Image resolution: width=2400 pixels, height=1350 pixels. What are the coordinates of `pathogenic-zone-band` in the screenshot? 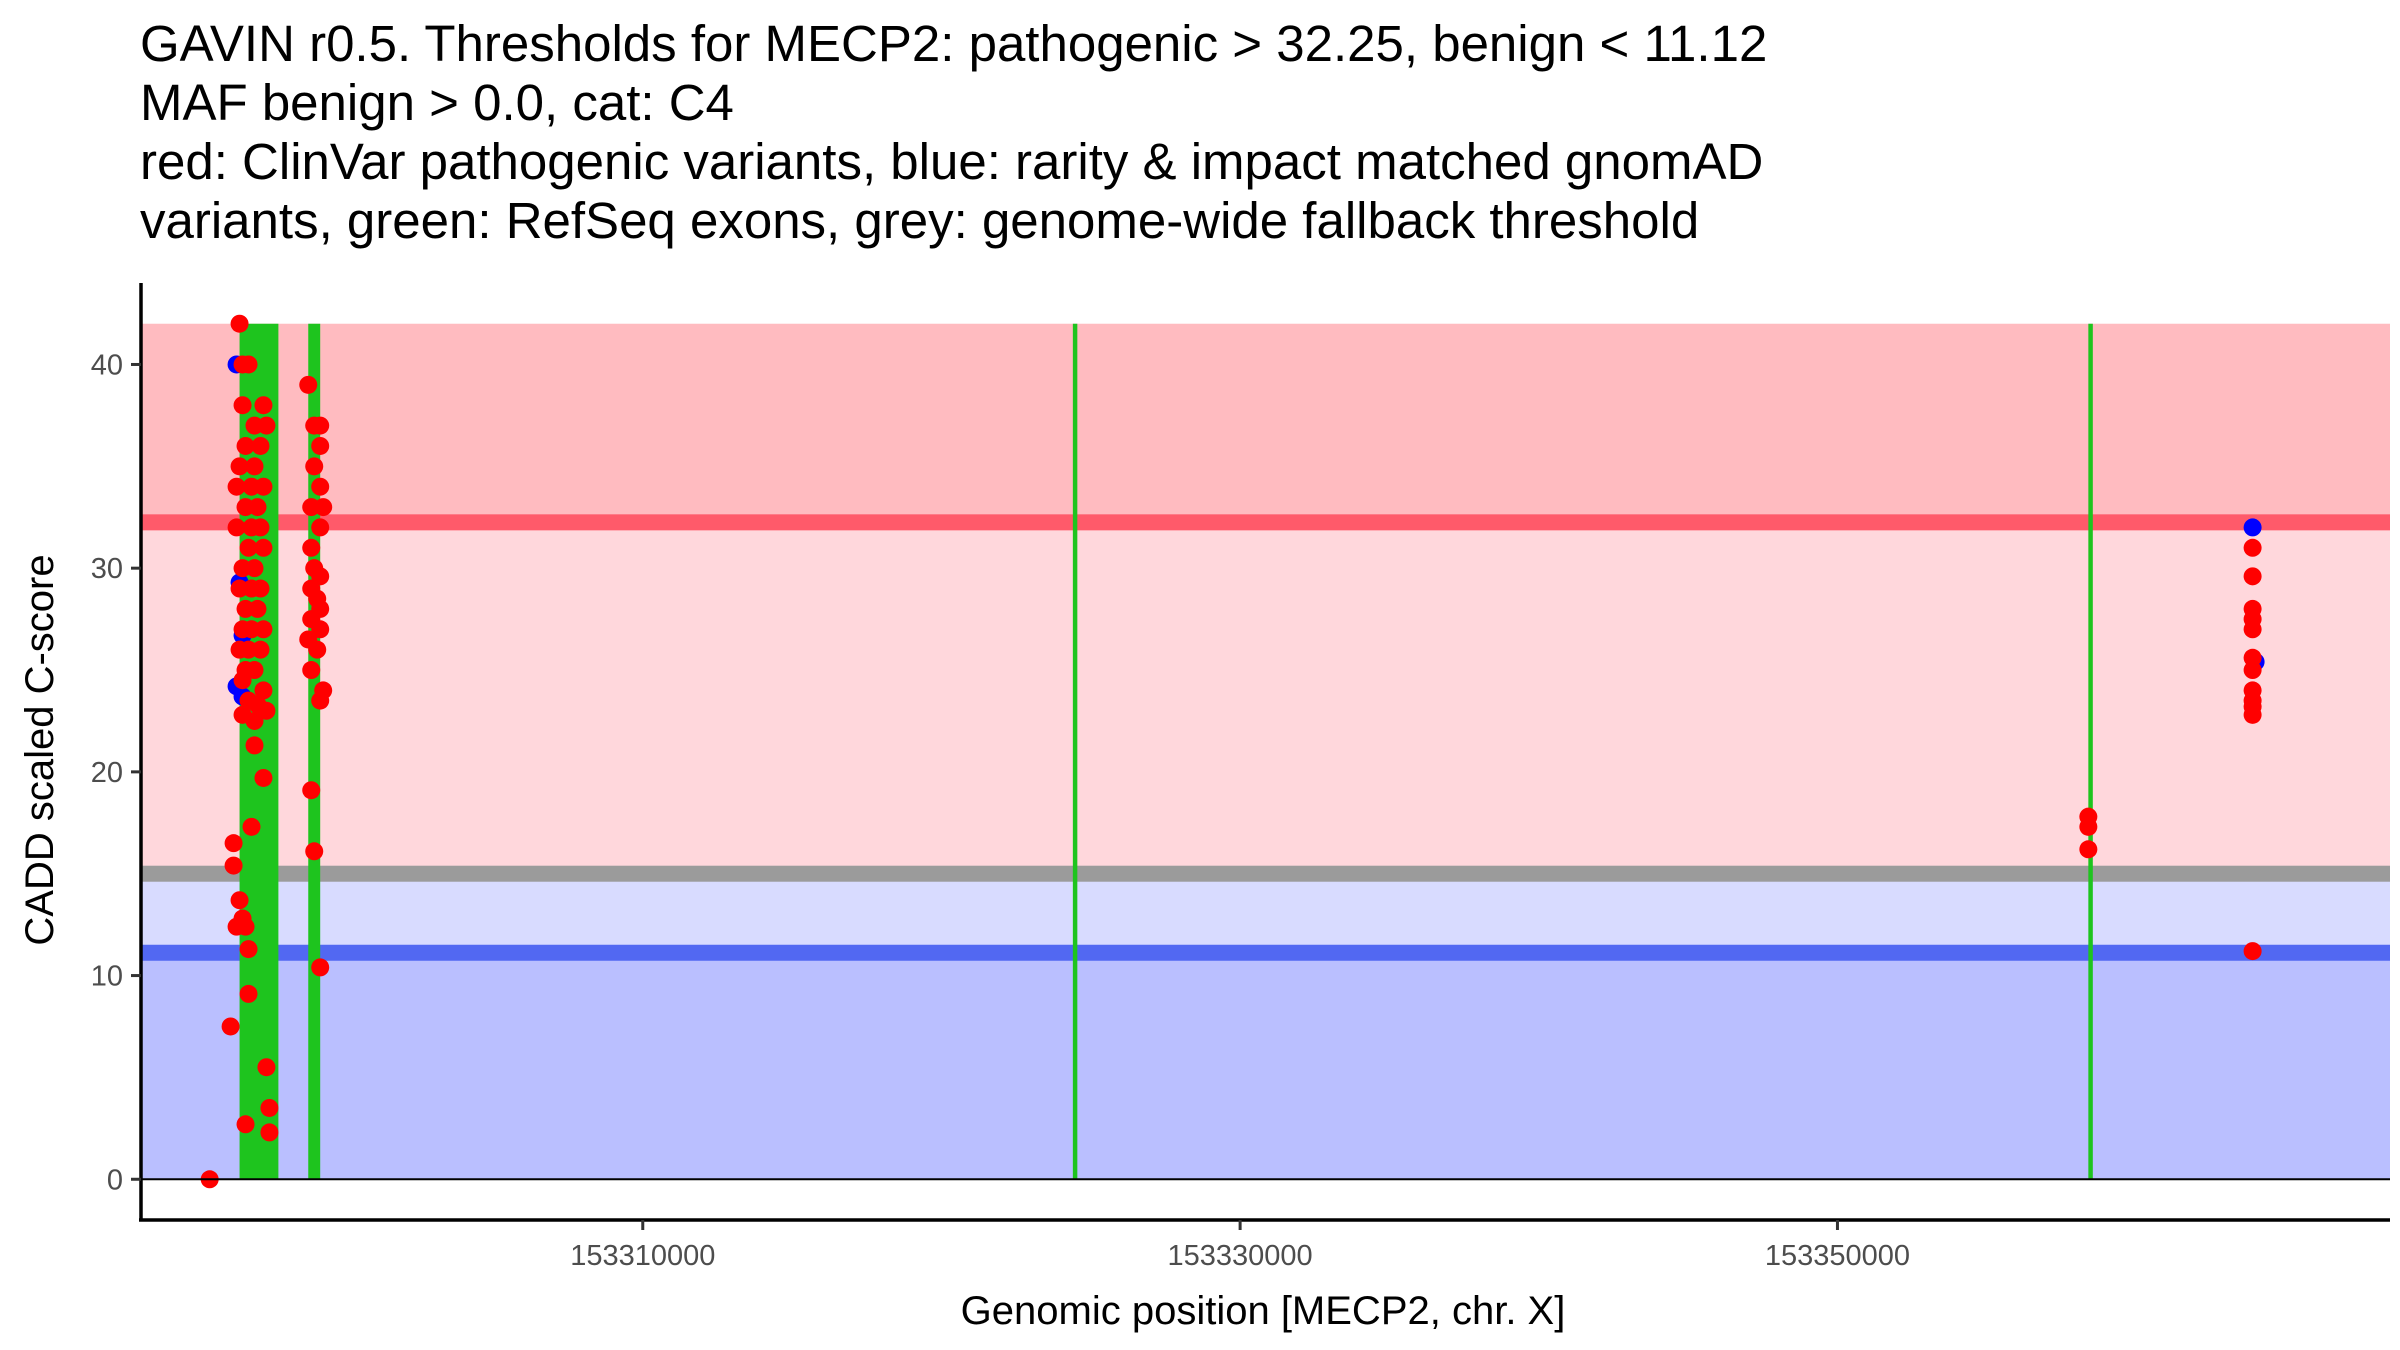 It's located at (1265, 423).